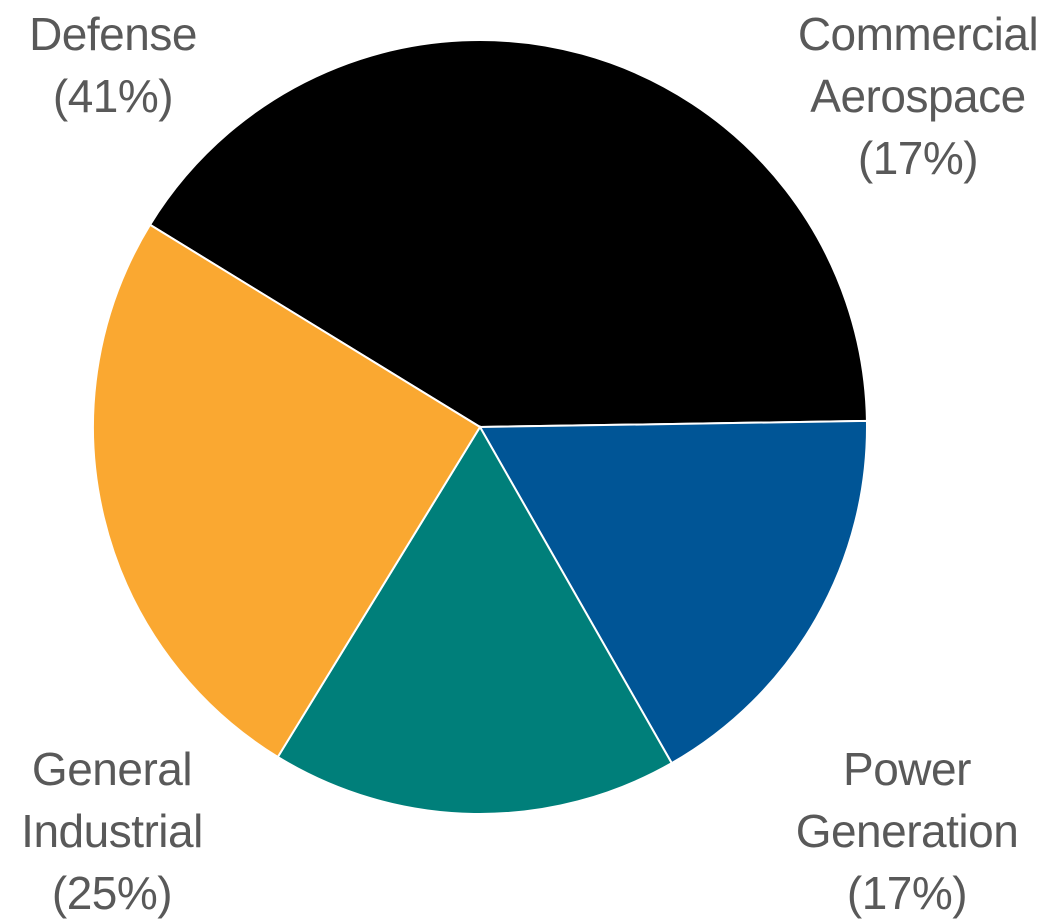 The width and height of the screenshot is (1046, 920). Describe the element at coordinates (113, 96) in the screenshot. I see `pie-label-line: (41%)` at that location.